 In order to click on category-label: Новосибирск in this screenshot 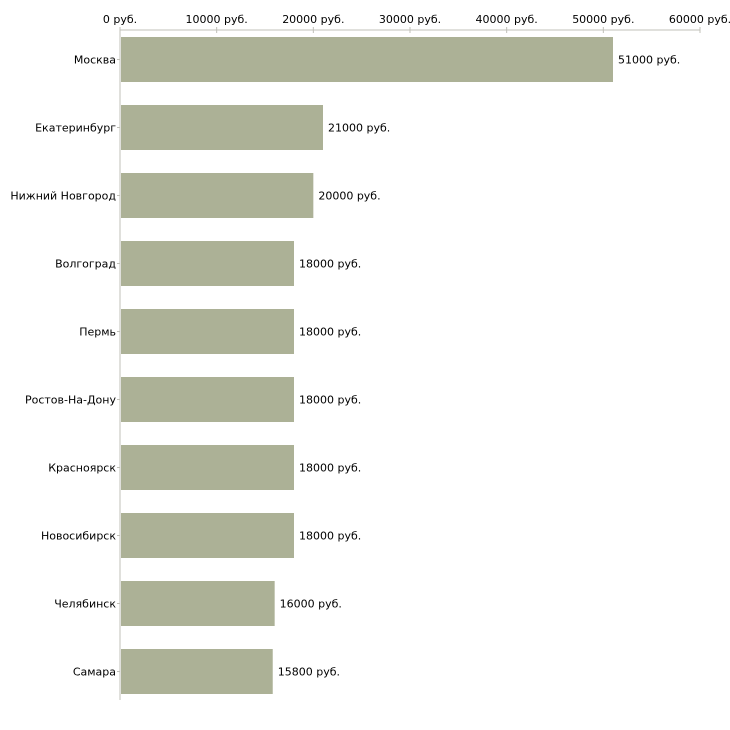, I will do `click(78, 536)`.